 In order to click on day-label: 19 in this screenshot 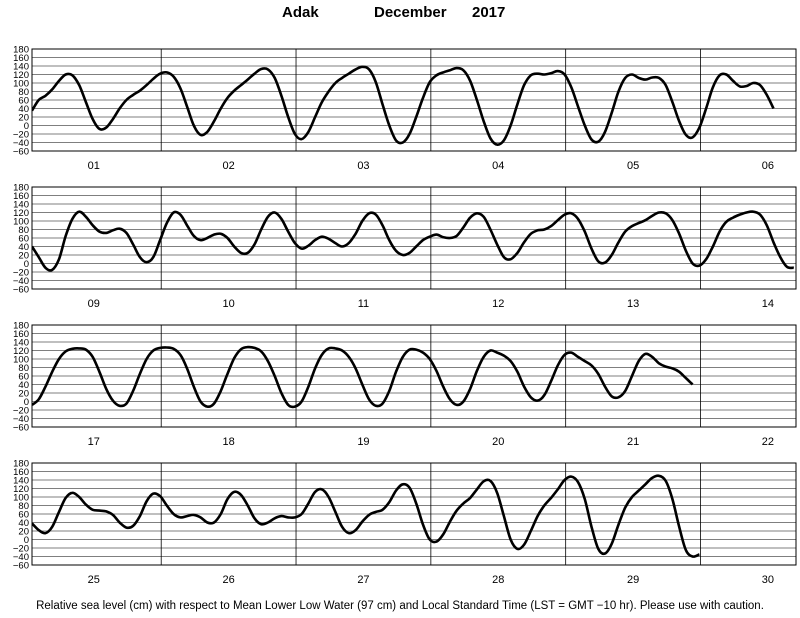, I will do `click(363, 442)`.